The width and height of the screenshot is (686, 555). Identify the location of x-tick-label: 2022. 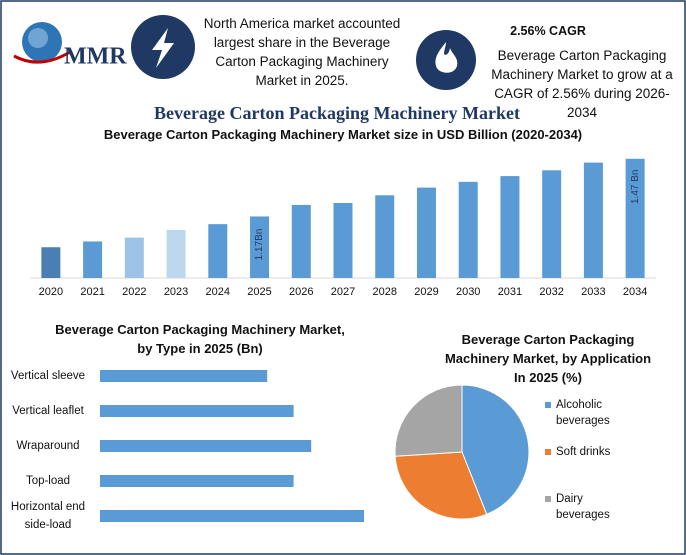
(134, 292).